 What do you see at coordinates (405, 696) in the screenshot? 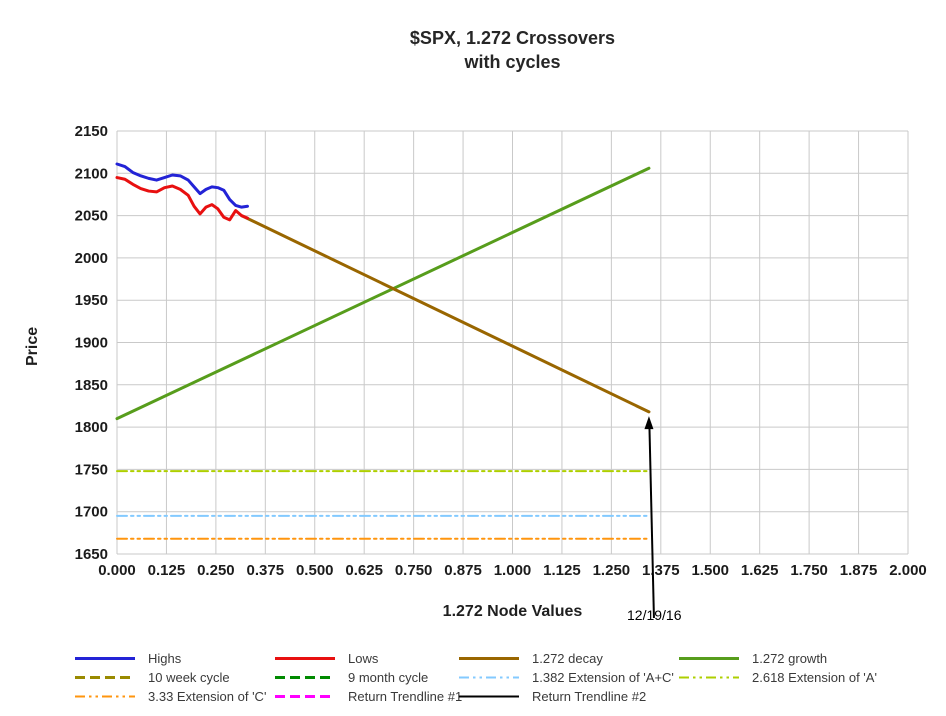
I see `legend-label-return-trendline-1: Return Trendline #1` at bounding box center [405, 696].